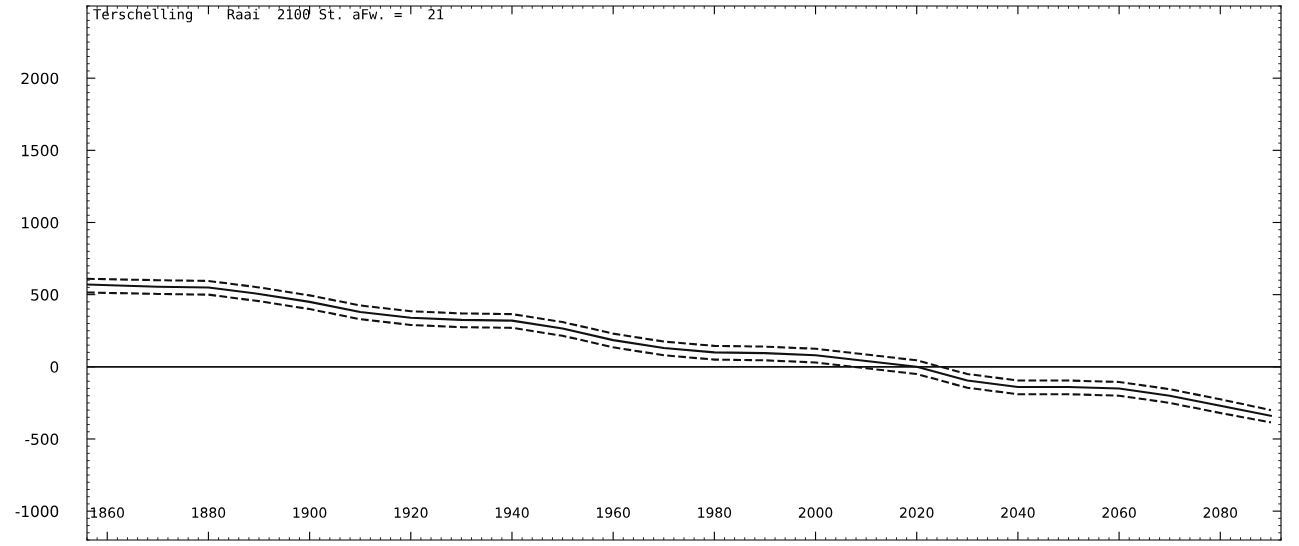 The width and height of the screenshot is (1299, 546). What do you see at coordinates (815, 512) in the screenshot?
I see `x-tick-label: 2000` at bounding box center [815, 512].